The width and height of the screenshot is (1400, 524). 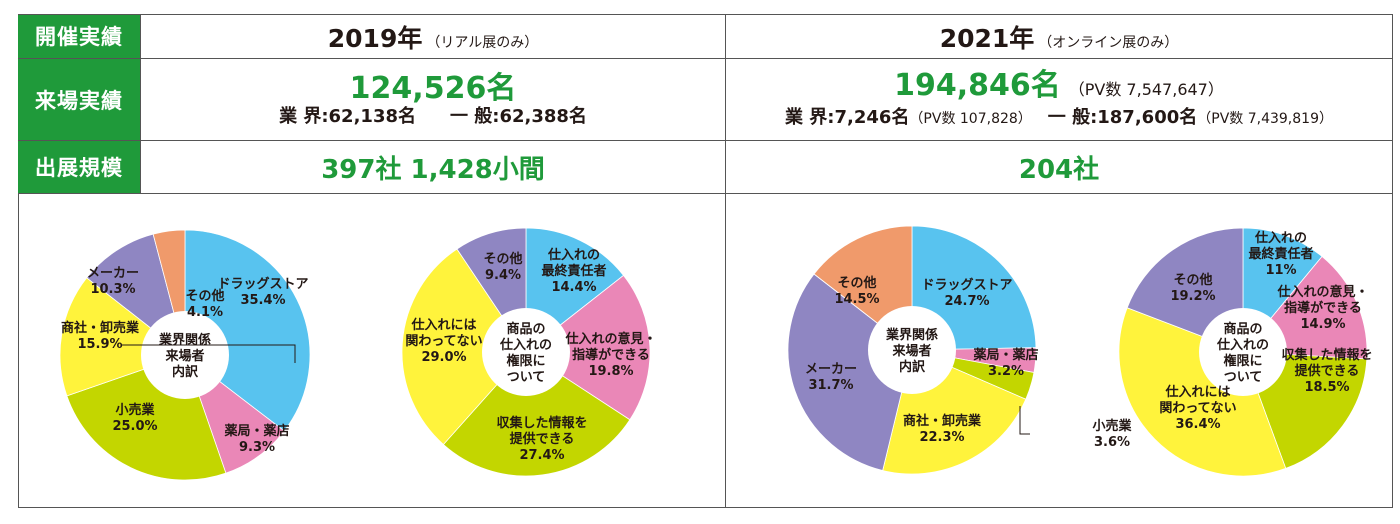 I want to click on row-label-visitors: 来場実績, so click(x=79, y=99).